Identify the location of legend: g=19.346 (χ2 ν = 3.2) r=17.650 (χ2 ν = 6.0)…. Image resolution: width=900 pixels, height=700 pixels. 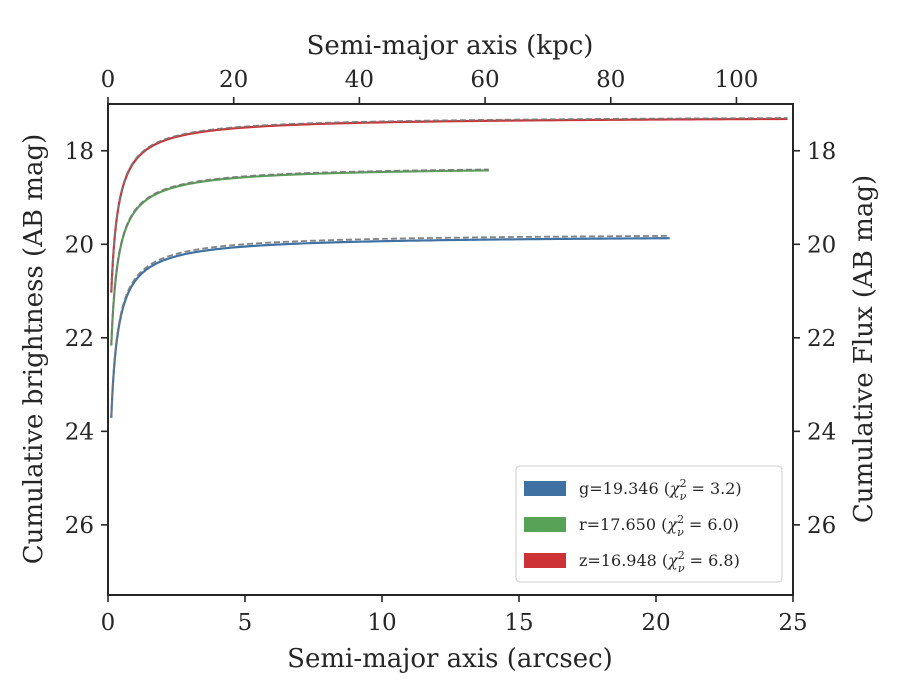
(649, 524).